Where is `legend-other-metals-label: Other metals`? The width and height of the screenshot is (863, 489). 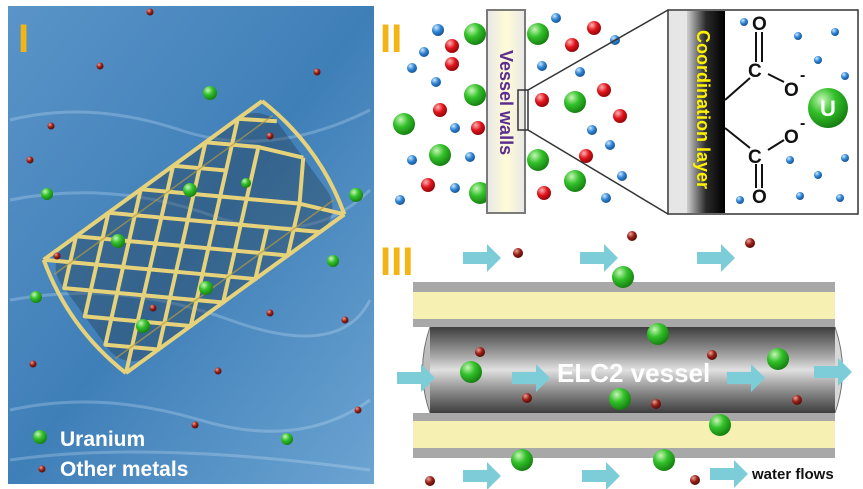
legend-other-metals-label: Other metals is located at coordinates (124, 469).